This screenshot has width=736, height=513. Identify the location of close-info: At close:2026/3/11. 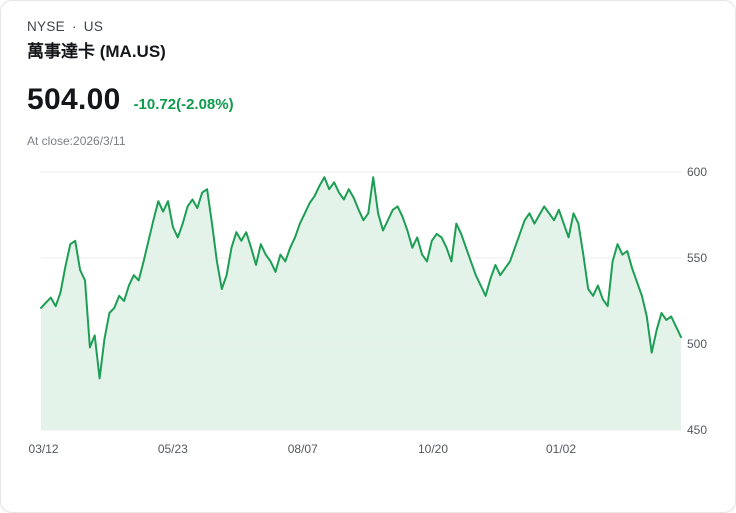
(76, 141).